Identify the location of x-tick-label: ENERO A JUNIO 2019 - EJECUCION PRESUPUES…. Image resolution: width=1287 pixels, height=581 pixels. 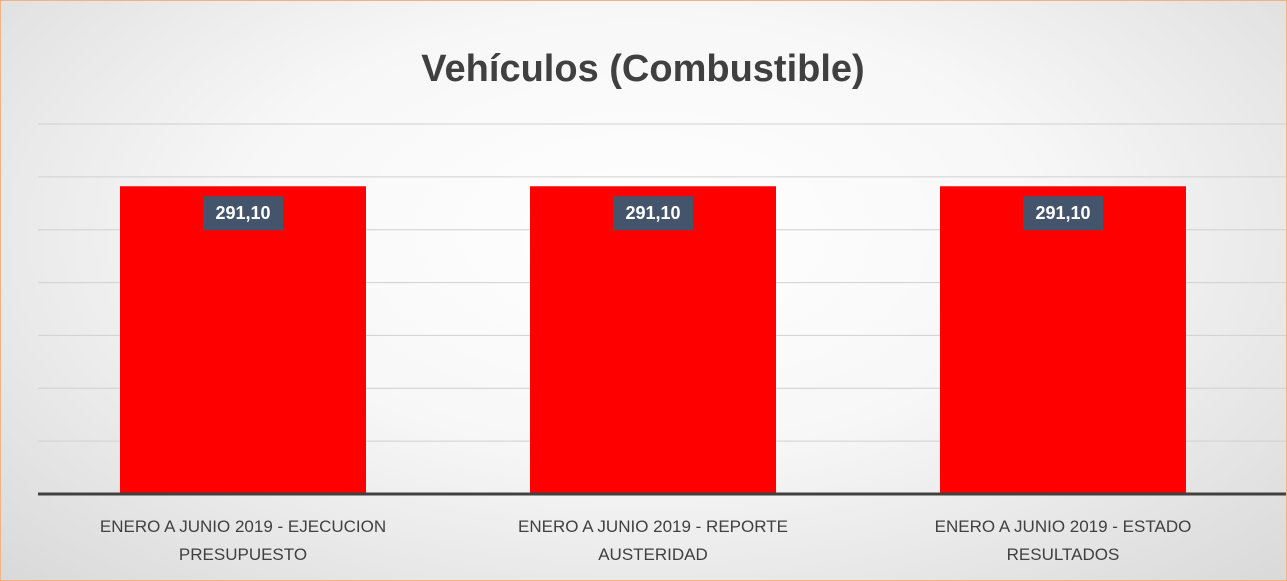
(243, 540).